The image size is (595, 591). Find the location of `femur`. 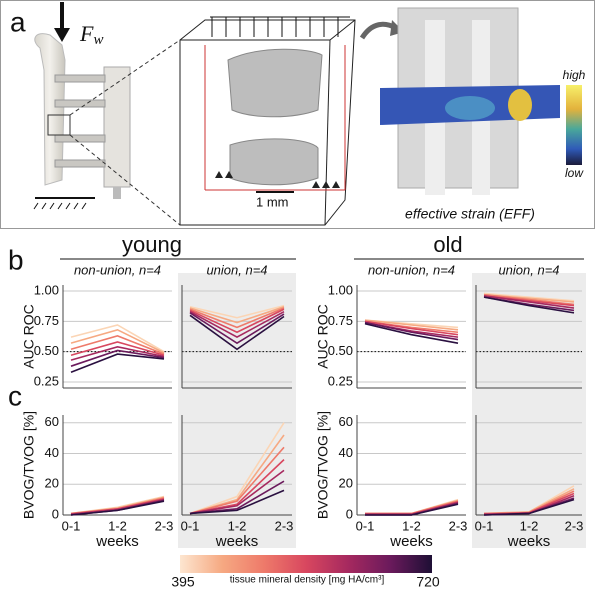

femur is located at coordinates (50, 109).